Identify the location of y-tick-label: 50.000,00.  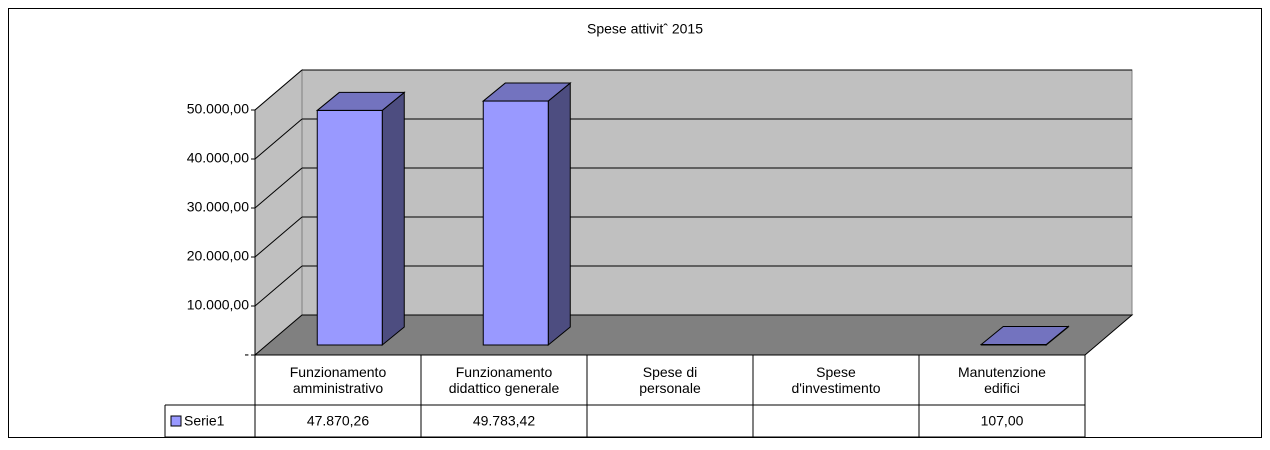
(218, 109).